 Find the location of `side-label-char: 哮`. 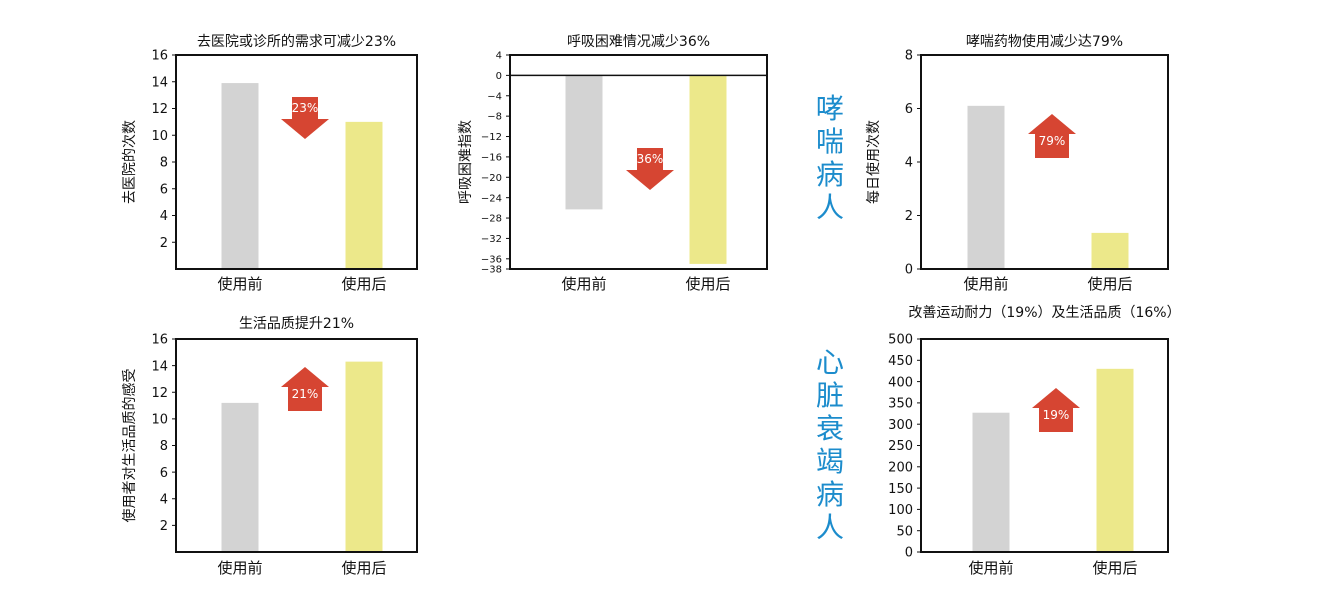

side-label-char: 哮 is located at coordinates (829, 108).